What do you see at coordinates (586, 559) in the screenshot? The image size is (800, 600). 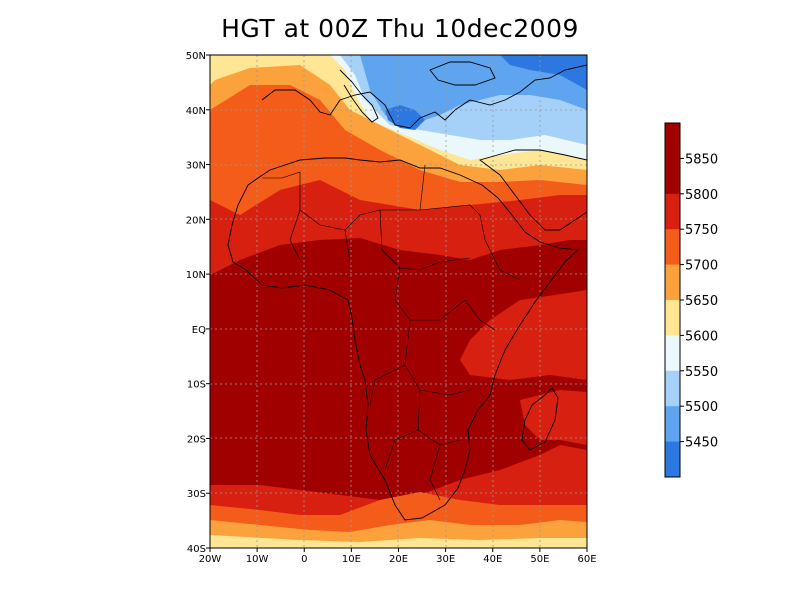 I see `lon-tick-label: 60E` at bounding box center [586, 559].